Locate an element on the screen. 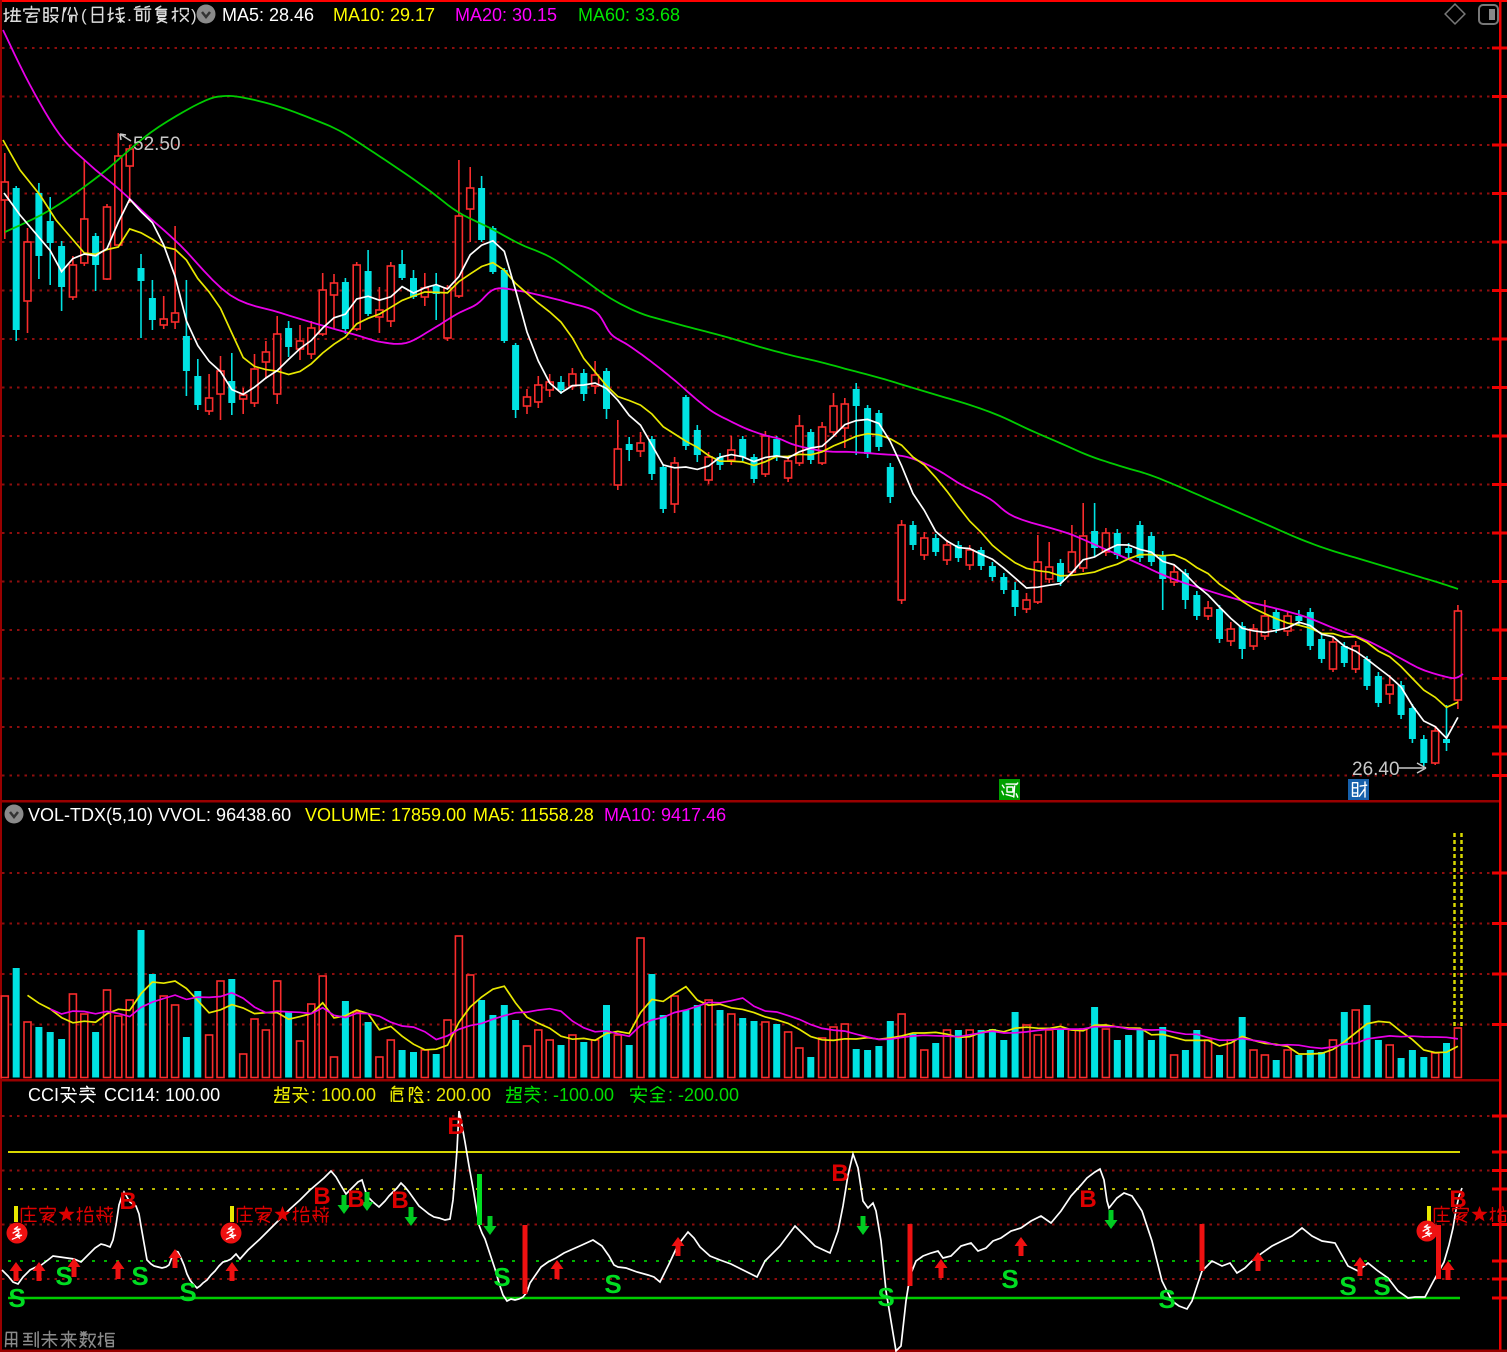 This screenshot has height=1352, width=1507. svg-text:: -100.00: : -100.00 is located at coordinates (578, 1095).